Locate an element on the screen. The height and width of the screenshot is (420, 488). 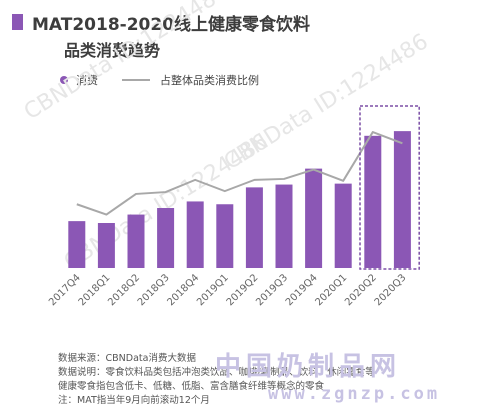
x-tick-label: 2018Q4 is located at coordinates (183, 290).